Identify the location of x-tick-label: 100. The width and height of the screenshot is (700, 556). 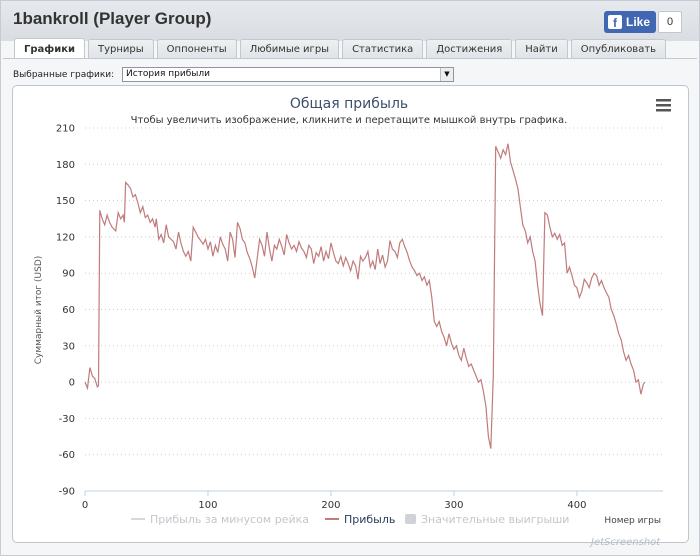
(207, 505).